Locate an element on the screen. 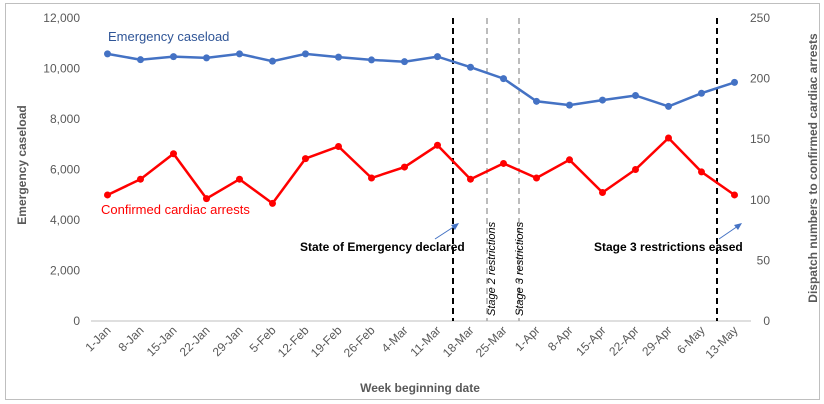 Image resolution: width=824 pixels, height=404 pixels. x-tick-label: 8-Apr is located at coordinates (560, 338).